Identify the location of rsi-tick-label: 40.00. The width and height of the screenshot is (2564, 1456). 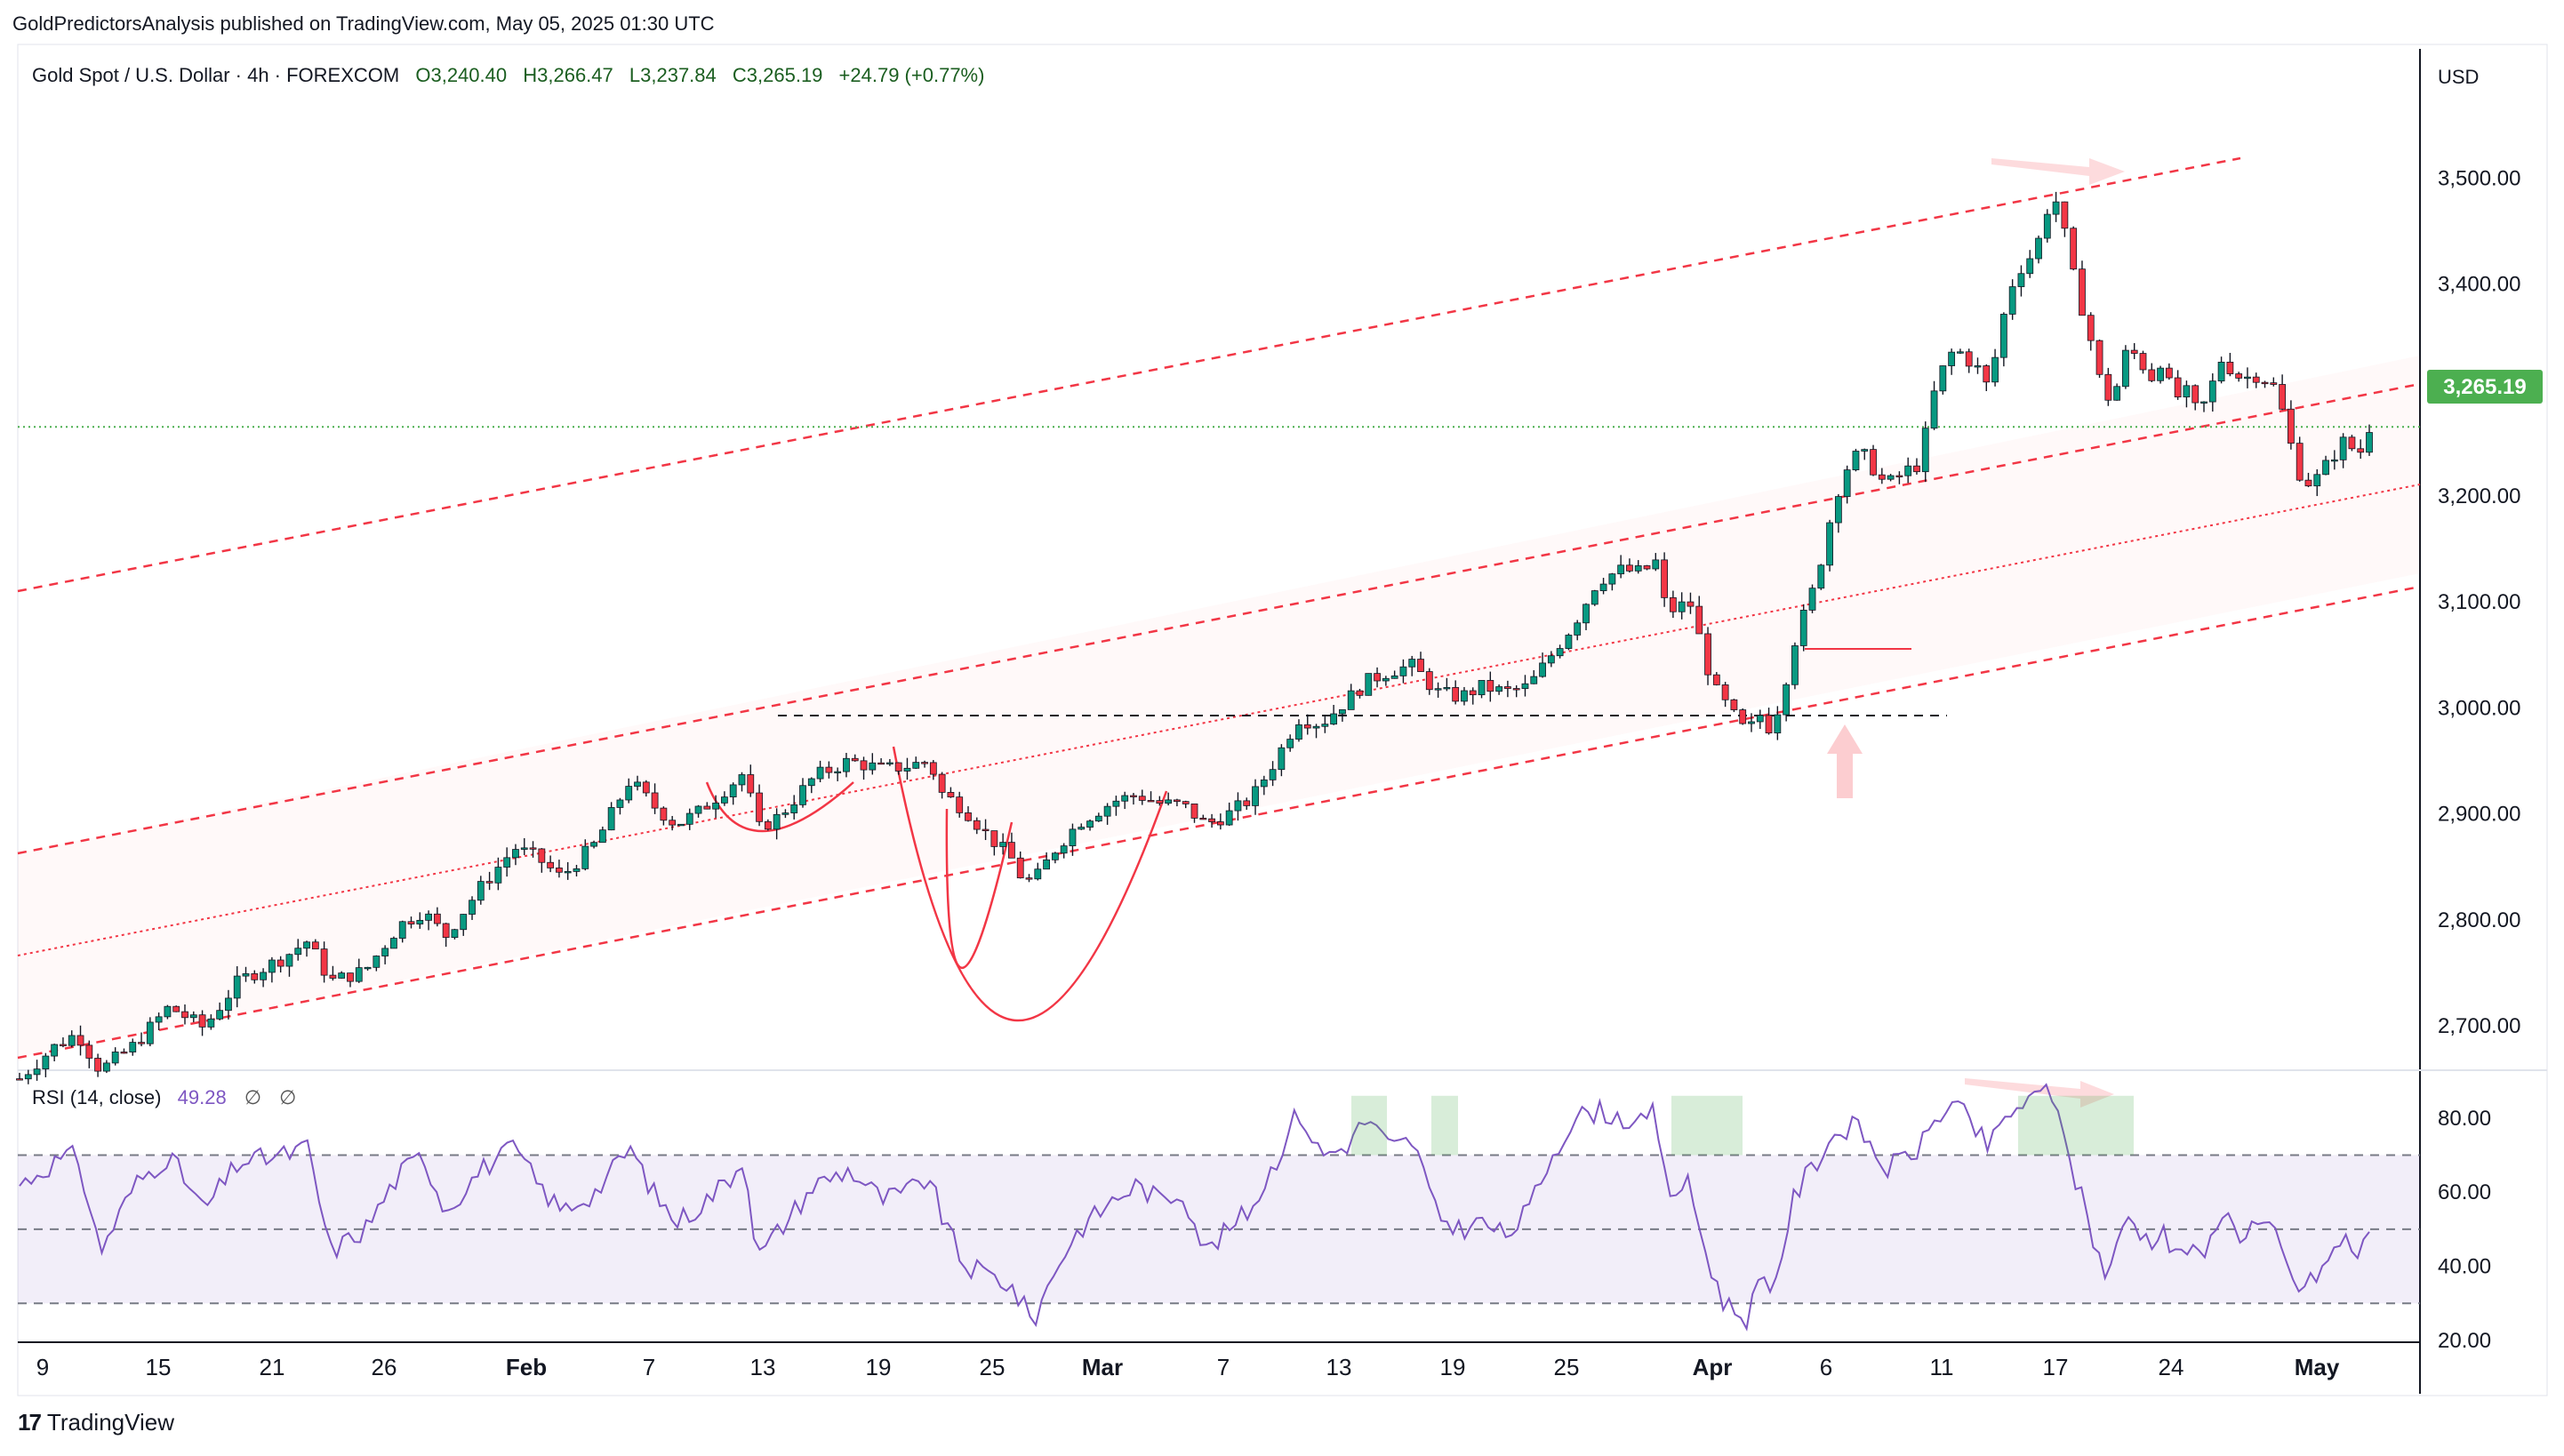
(2464, 1267).